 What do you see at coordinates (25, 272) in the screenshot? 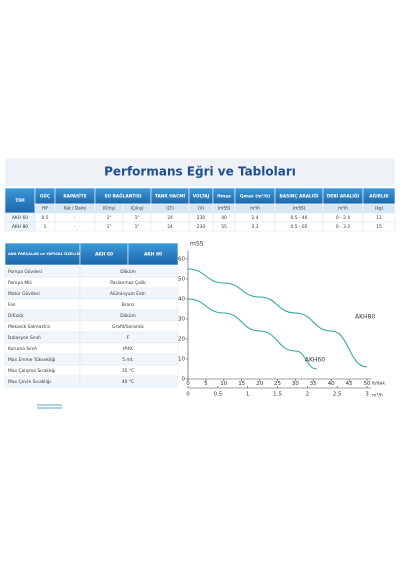
I see `row-label: Pompa Gövdesi` at bounding box center [25, 272].